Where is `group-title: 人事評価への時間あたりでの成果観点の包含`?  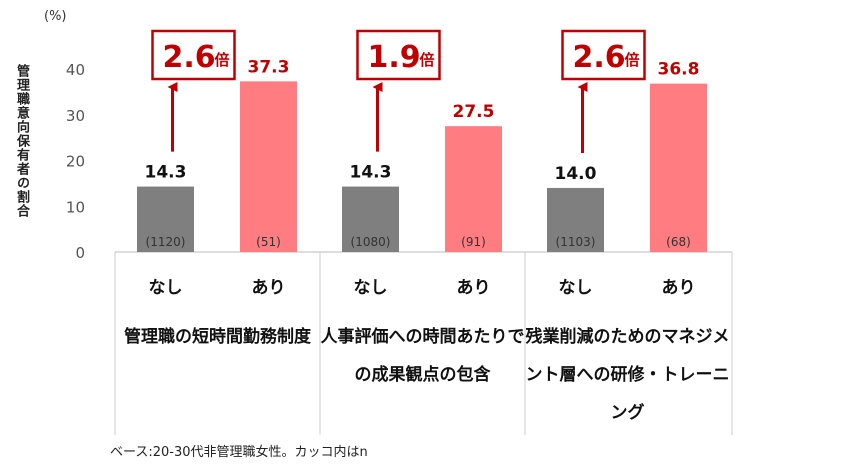
group-title: 人事評価への時間あたりでの成果観点の包含 is located at coordinates (422, 356).